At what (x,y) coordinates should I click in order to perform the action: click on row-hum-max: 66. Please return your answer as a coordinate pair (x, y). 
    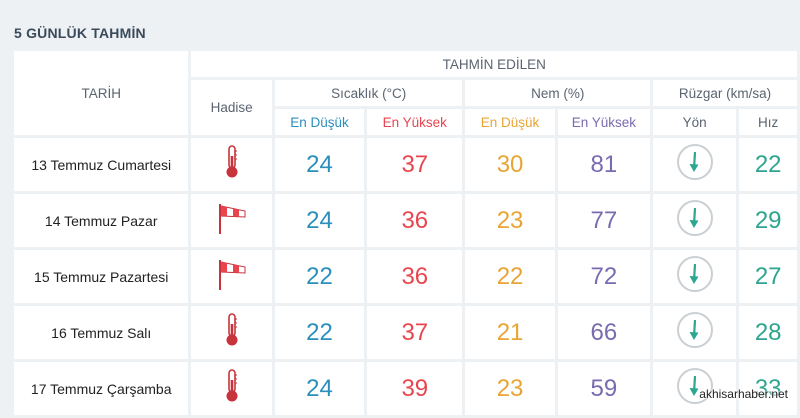
    Looking at the image, I should click on (603, 332).